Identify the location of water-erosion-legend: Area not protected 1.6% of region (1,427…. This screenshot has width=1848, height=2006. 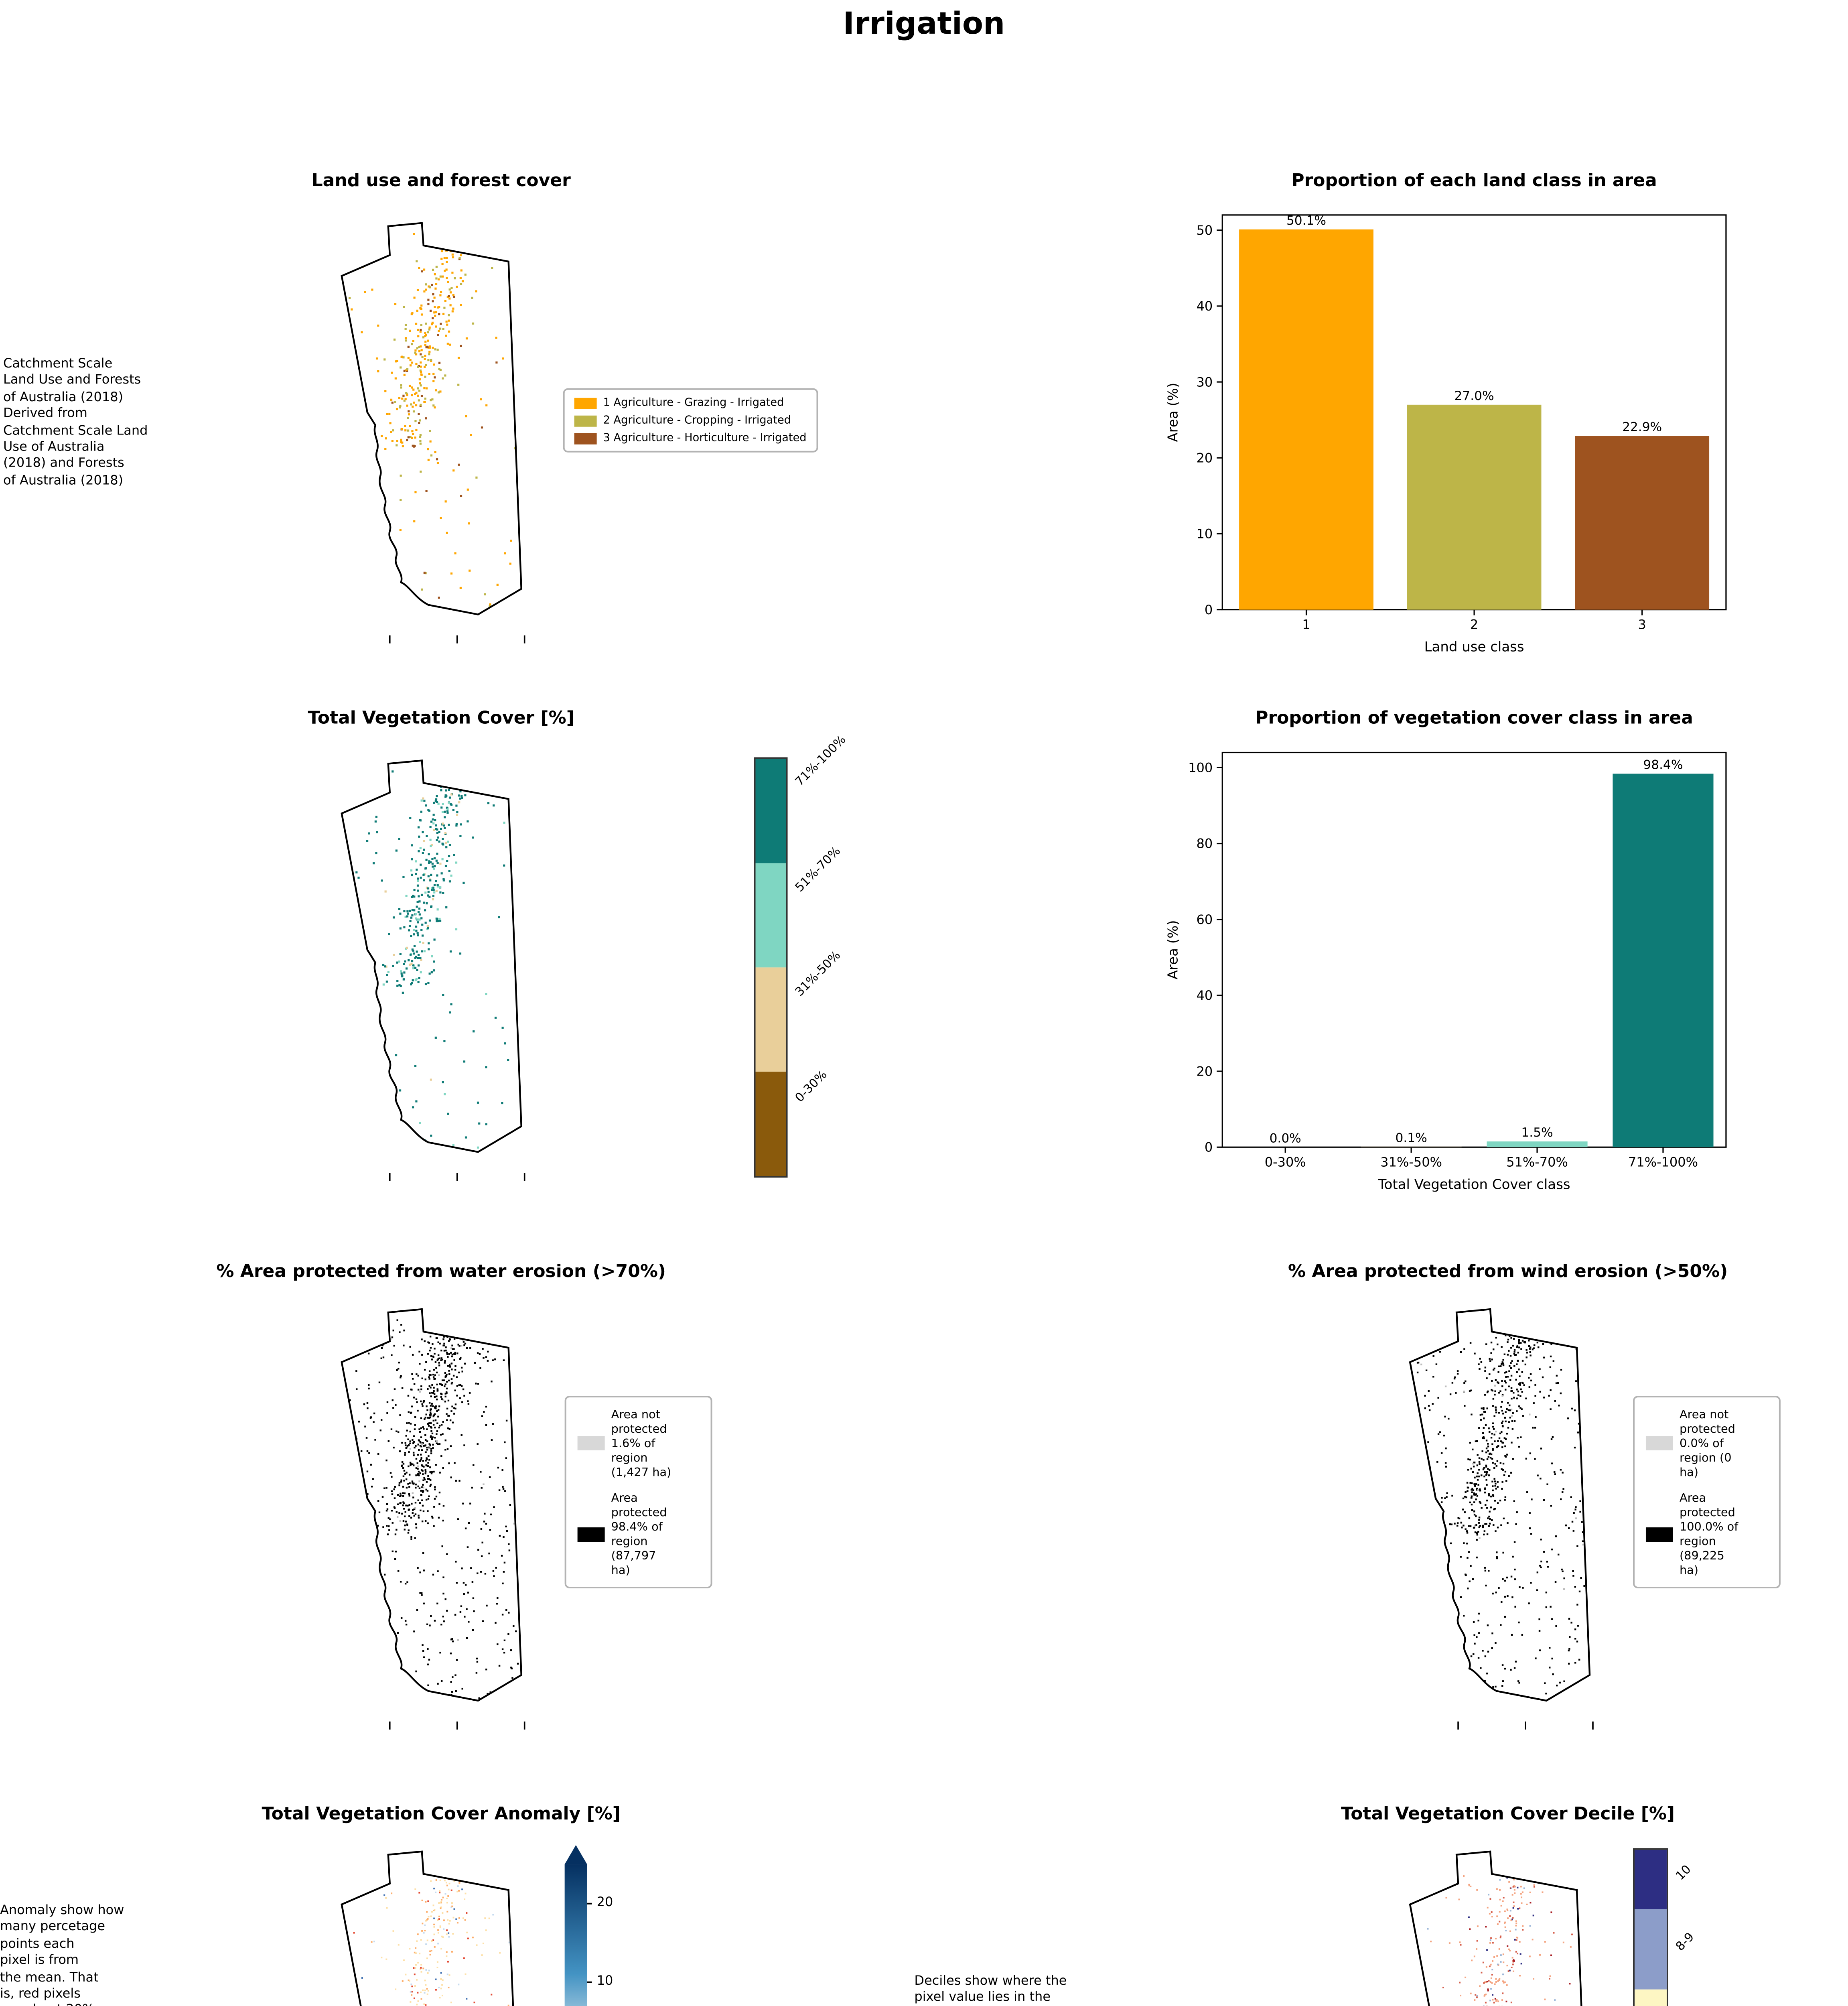
(638, 1492).